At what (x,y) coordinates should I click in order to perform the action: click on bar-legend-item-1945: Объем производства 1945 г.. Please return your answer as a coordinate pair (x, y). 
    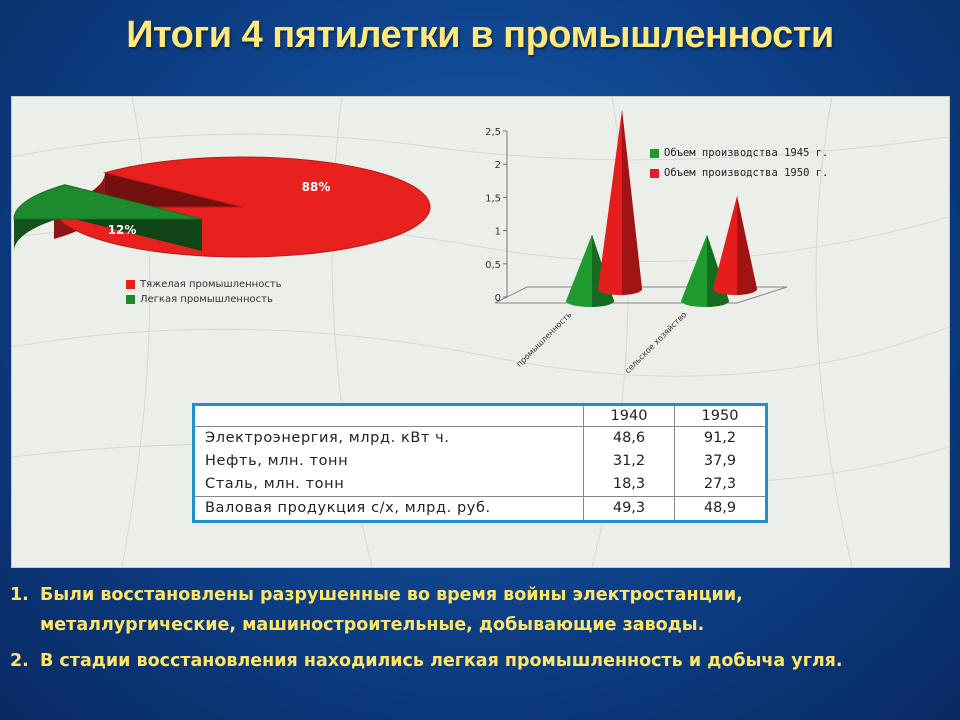
    Looking at the image, I should click on (739, 153).